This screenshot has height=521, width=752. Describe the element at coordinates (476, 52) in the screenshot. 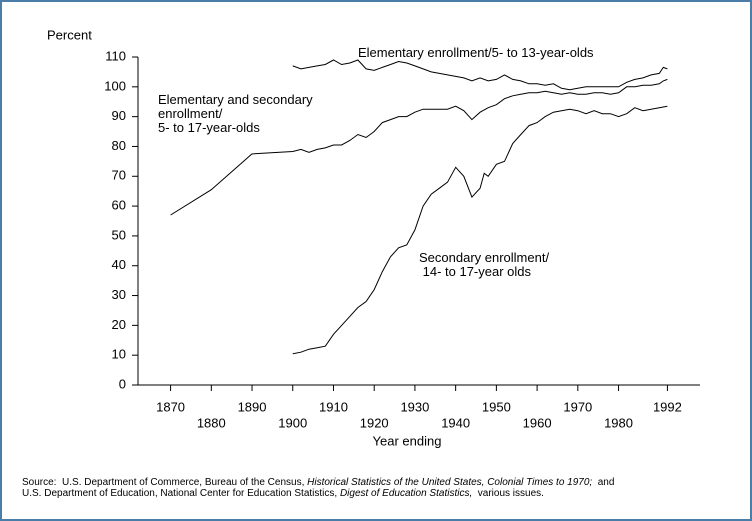

I see `series-annotation: Elementary enrollment/5- to 13-year-olds` at that location.